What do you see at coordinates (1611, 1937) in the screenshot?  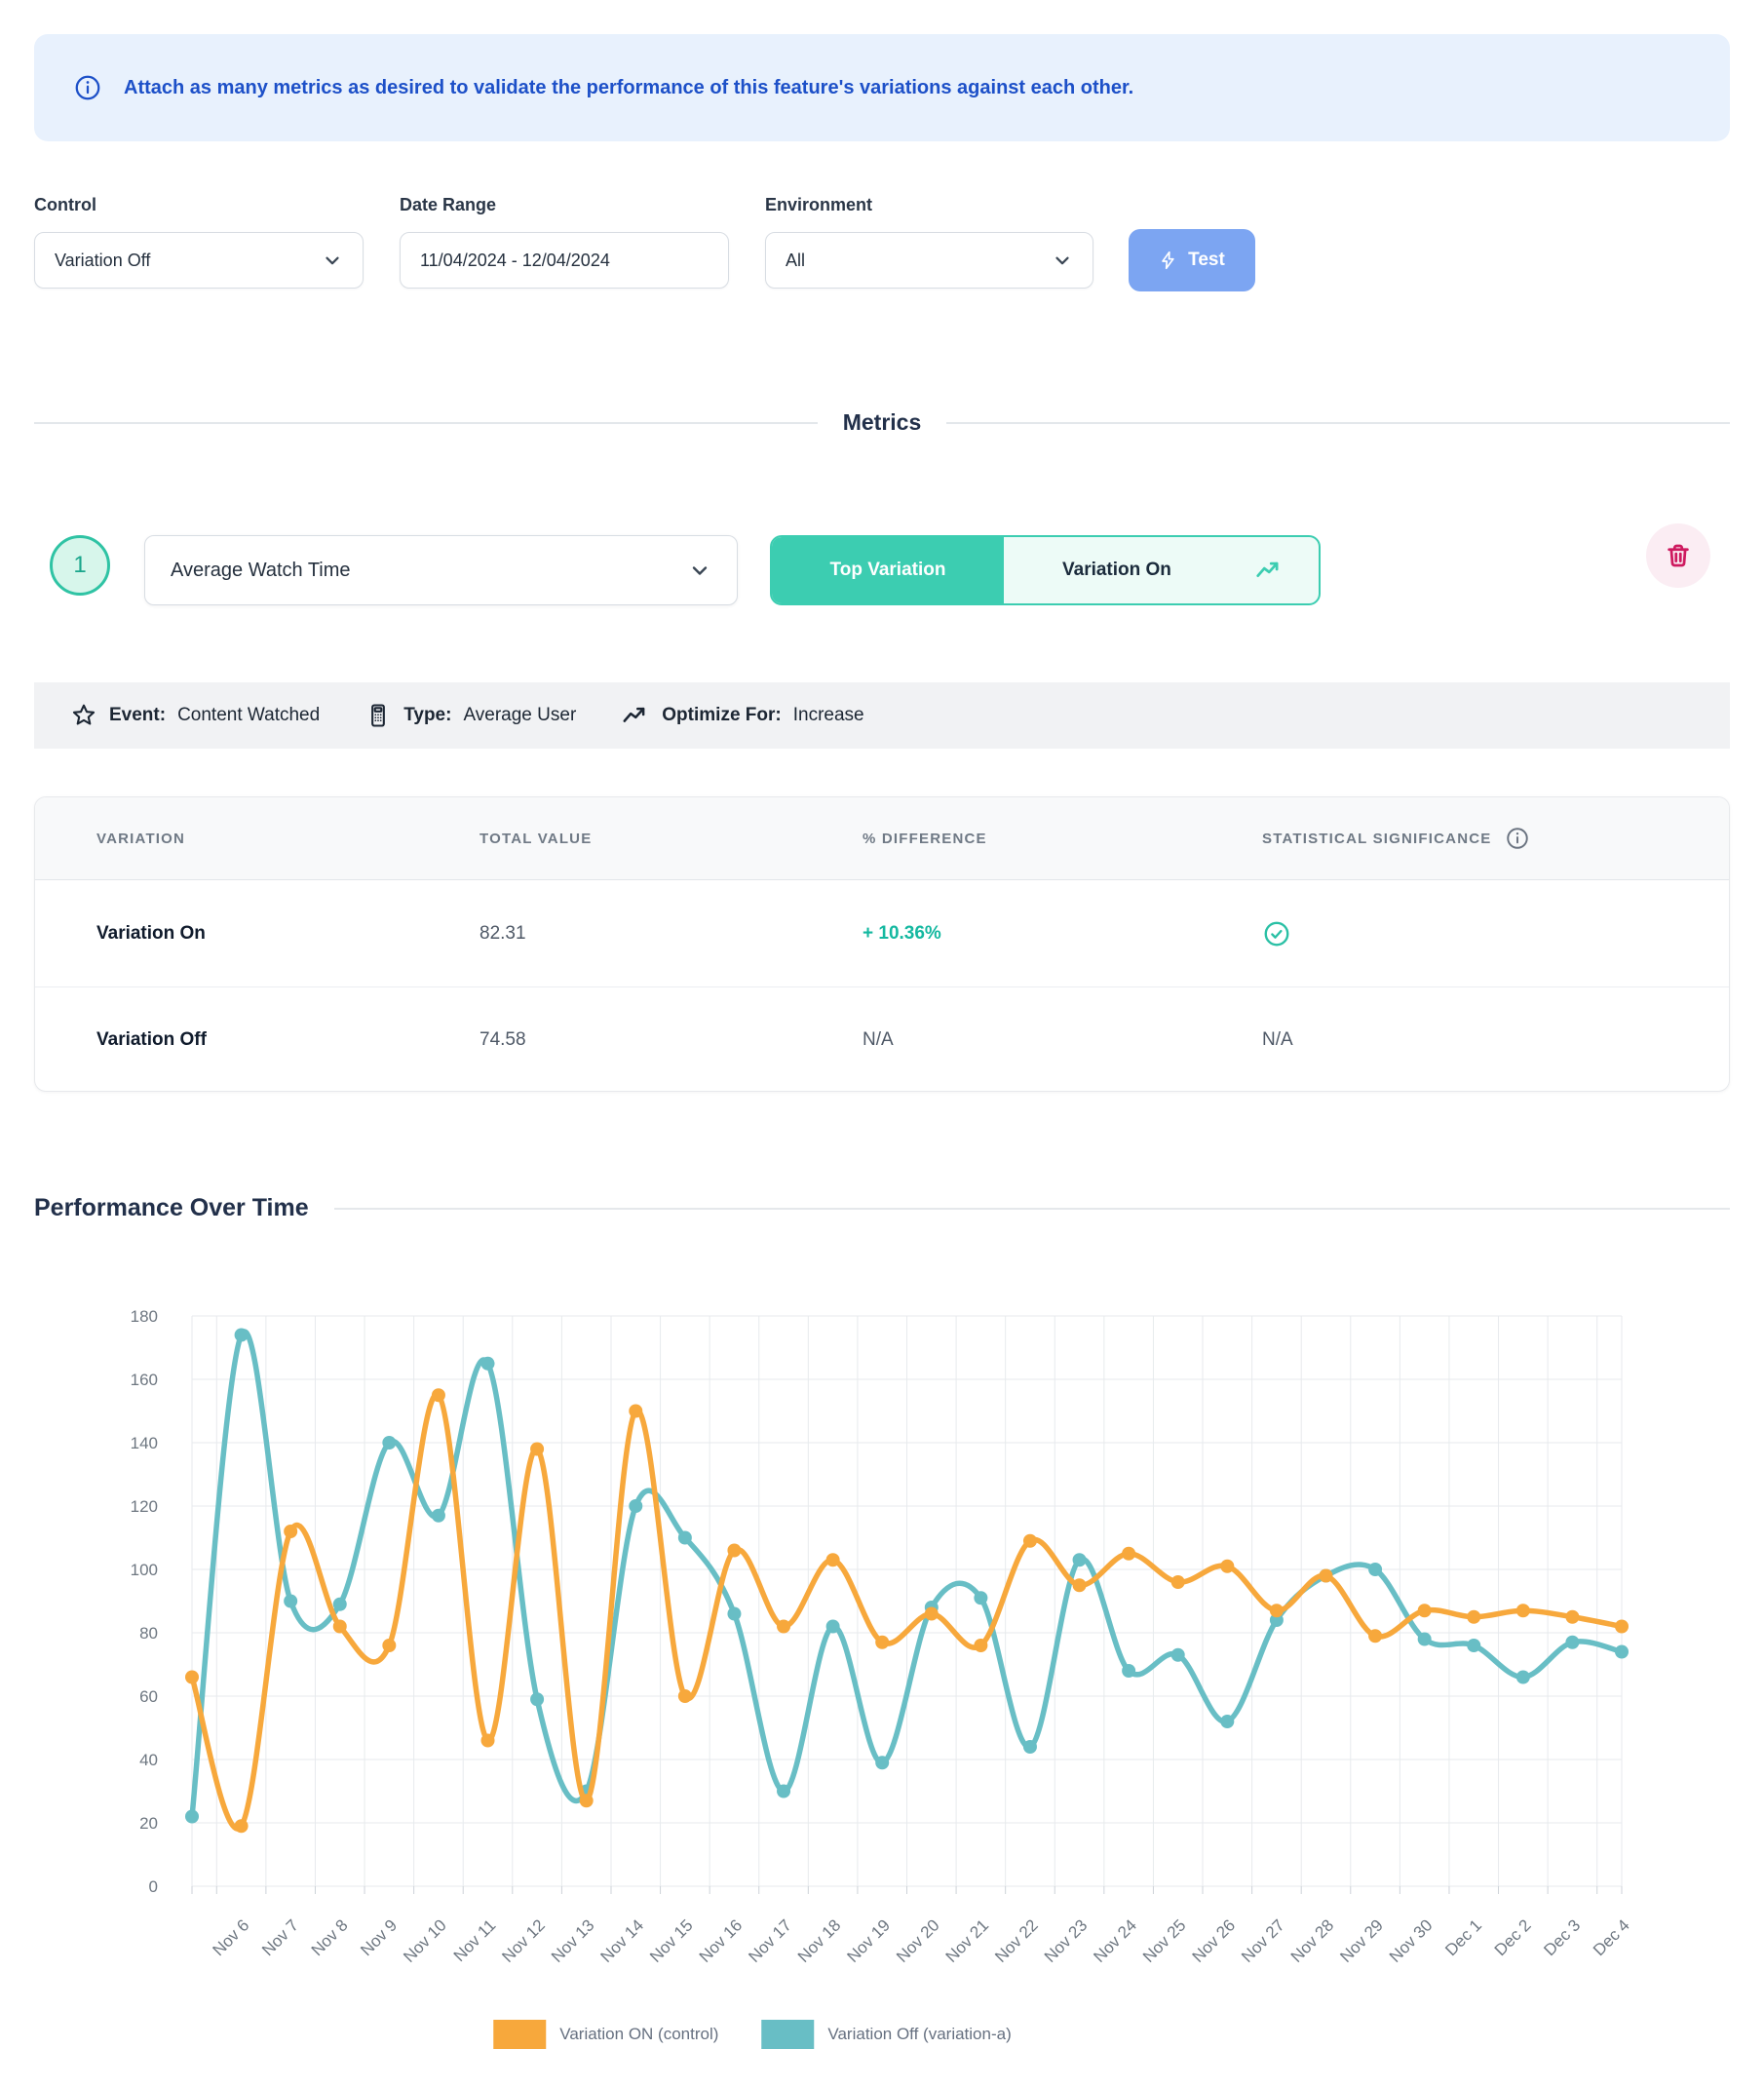 I see `svg-text: Dec 4` at bounding box center [1611, 1937].